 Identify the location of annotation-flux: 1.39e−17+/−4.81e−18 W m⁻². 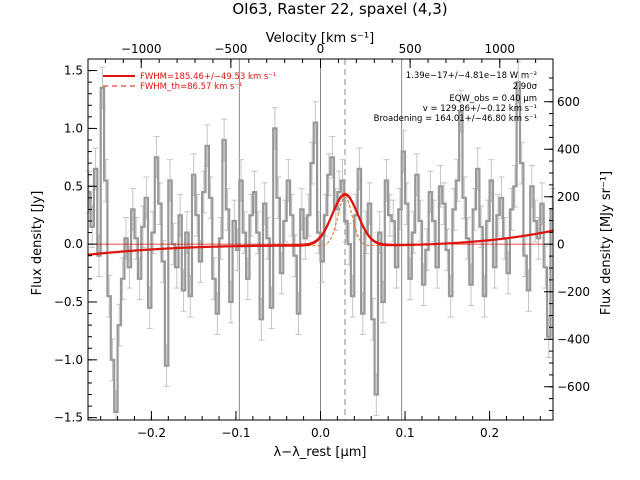
(471, 76).